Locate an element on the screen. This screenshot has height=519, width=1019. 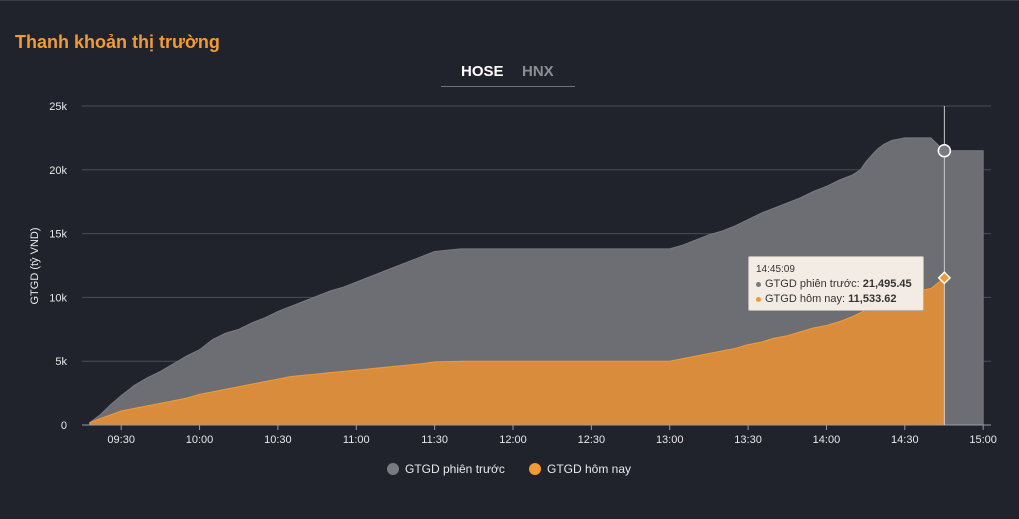
legend-marker-previous is located at coordinates (393, 469).